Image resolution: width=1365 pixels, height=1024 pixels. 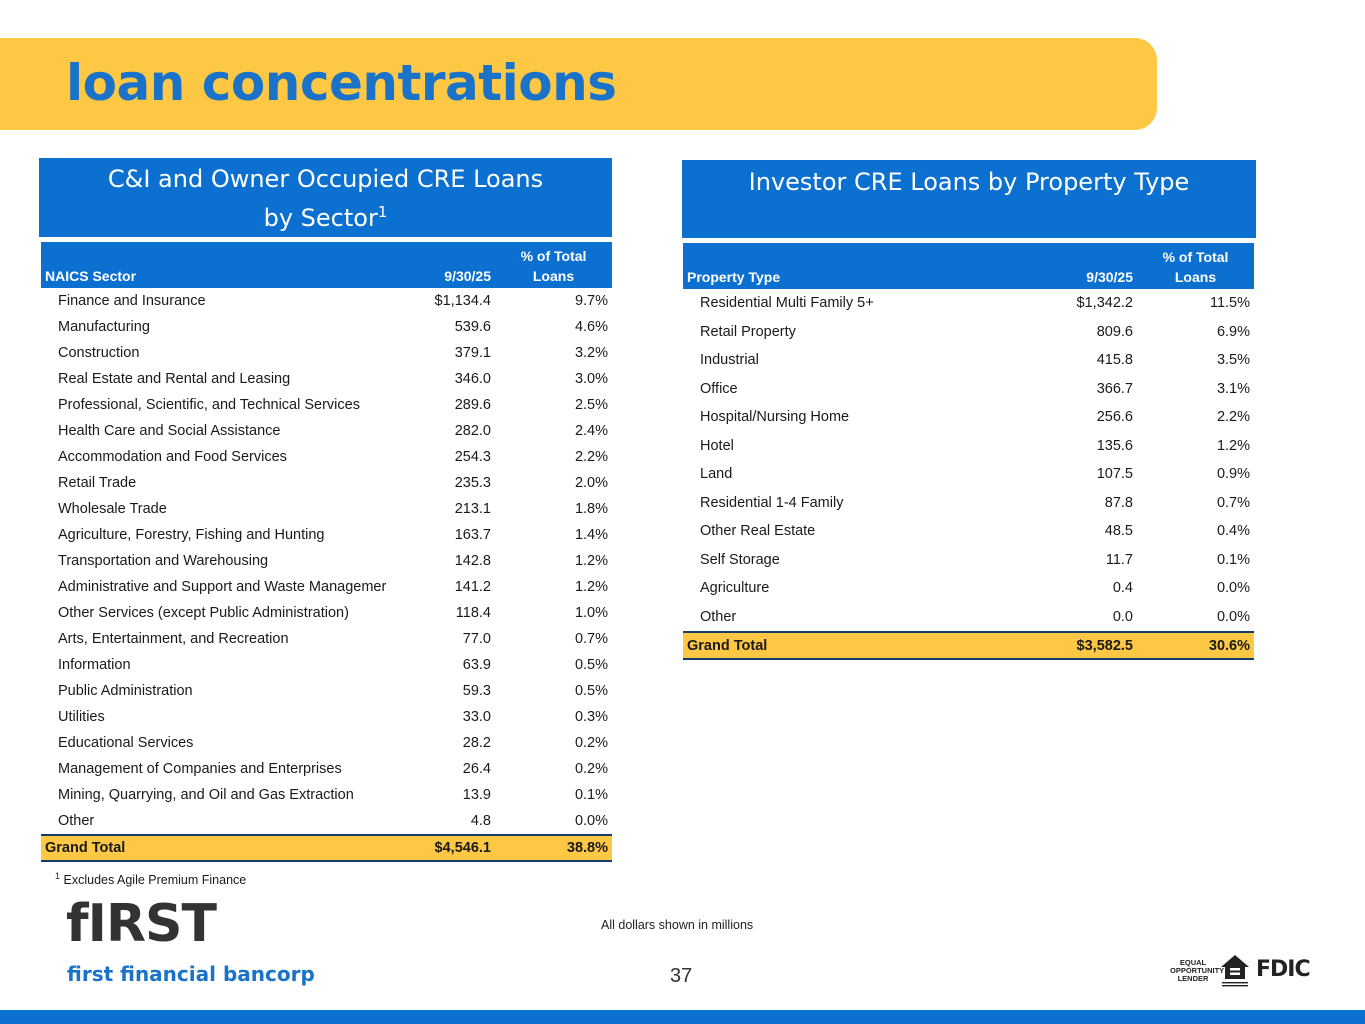 What do you see at coordinates (553, 848) in the screenshot?
I see `sector-total-percent: 38.8%` at bounding box center [553, 848].